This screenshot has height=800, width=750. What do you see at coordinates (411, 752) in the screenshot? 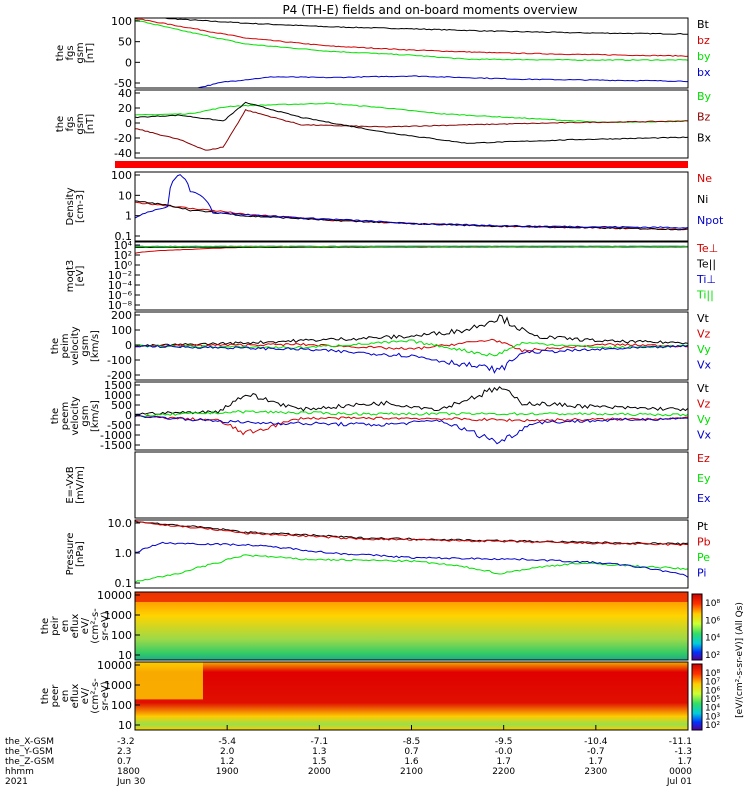
I see `xtick-y-3: 0.7` at bounding box center [411, 752].